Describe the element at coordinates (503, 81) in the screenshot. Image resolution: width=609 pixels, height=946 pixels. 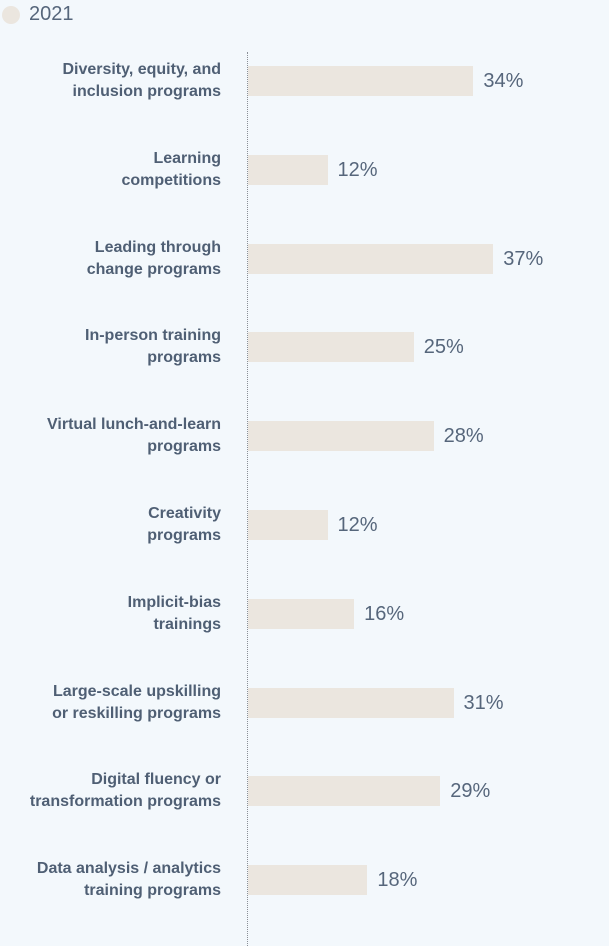
I see `data-label: 34%` at that location.